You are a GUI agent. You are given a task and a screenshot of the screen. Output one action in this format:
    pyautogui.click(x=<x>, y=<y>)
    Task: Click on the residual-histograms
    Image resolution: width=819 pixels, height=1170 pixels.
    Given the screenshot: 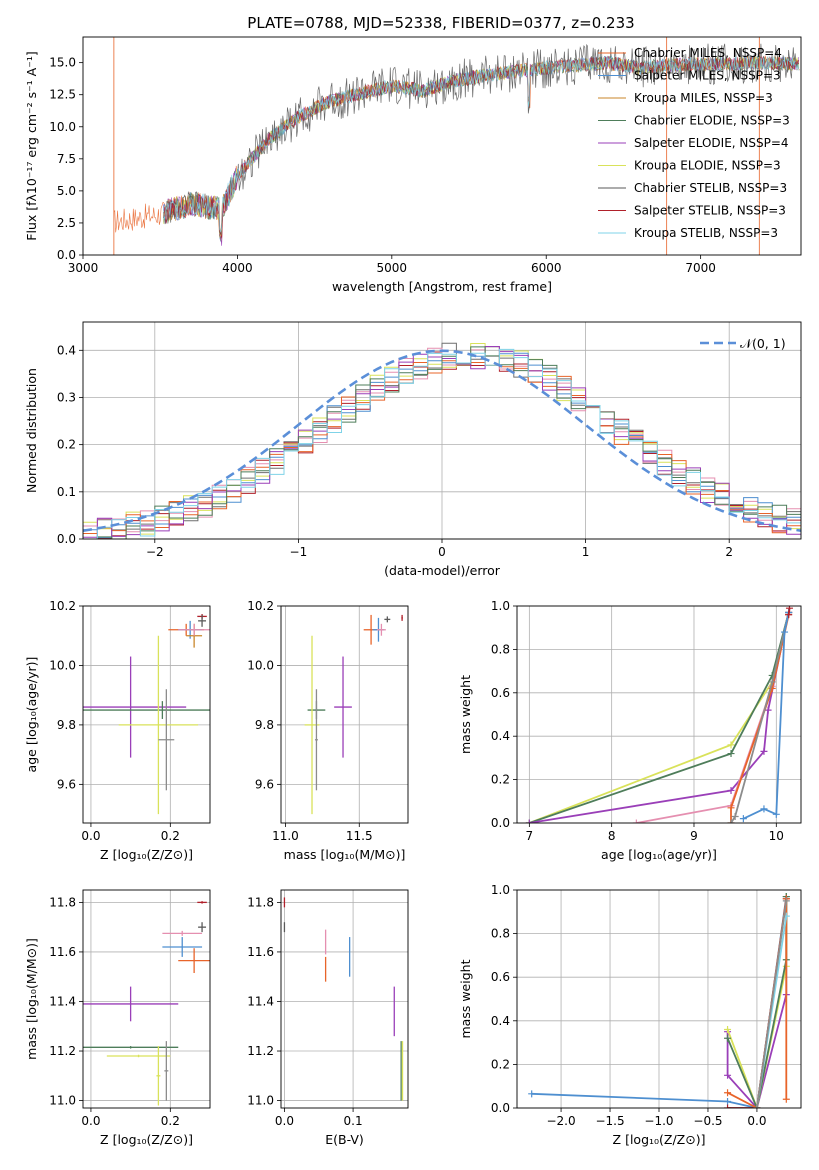 What is the action you would take?
    pyautogui.click(x=442, y=440)
    